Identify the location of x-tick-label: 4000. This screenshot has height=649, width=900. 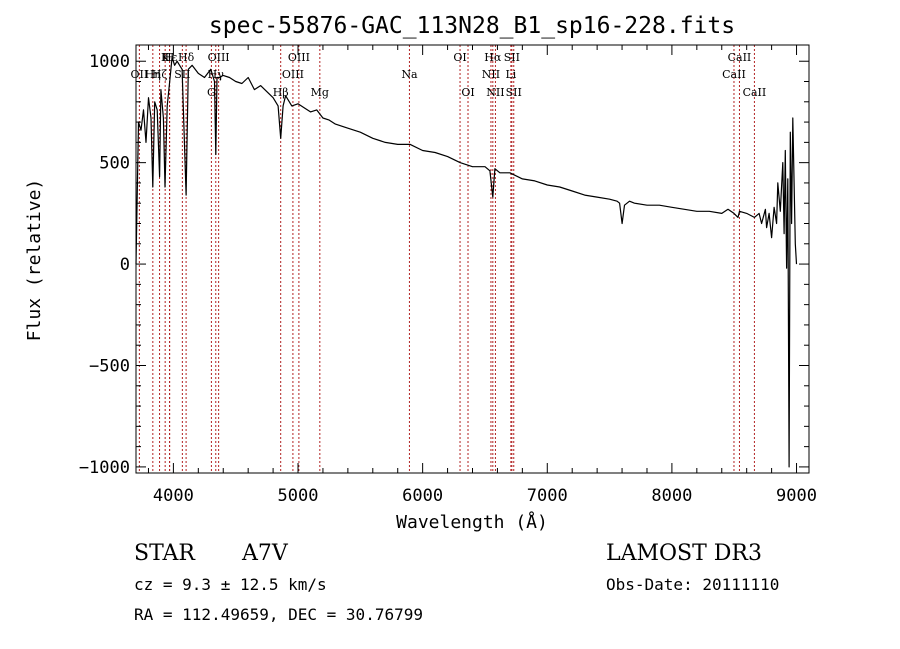
(173, 496).